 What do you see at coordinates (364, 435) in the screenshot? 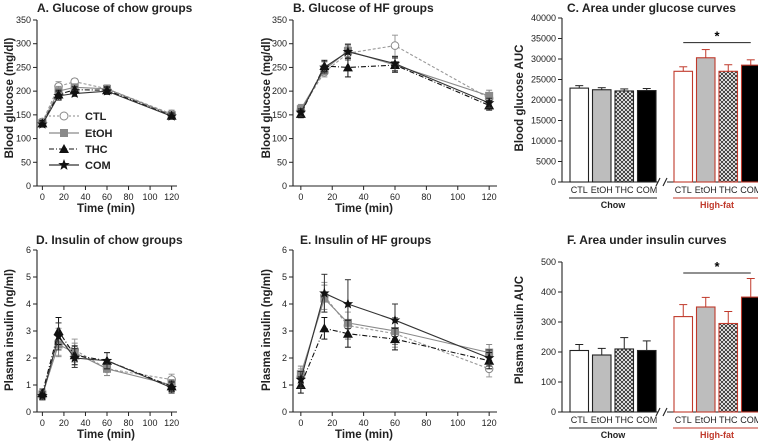
I see `x-axis-label-e: Time (min)` at bounding box center [364, 435].